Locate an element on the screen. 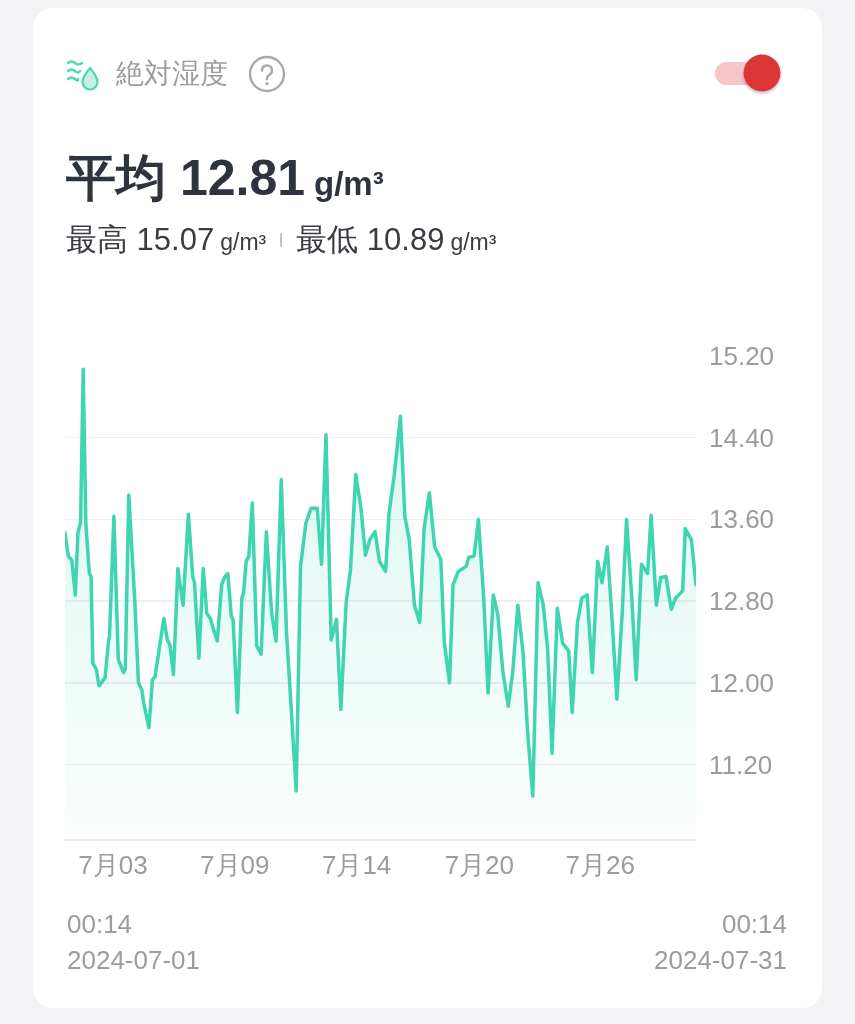  text: 最低 10.89 g/m³ is located at coordinates (396, 240).